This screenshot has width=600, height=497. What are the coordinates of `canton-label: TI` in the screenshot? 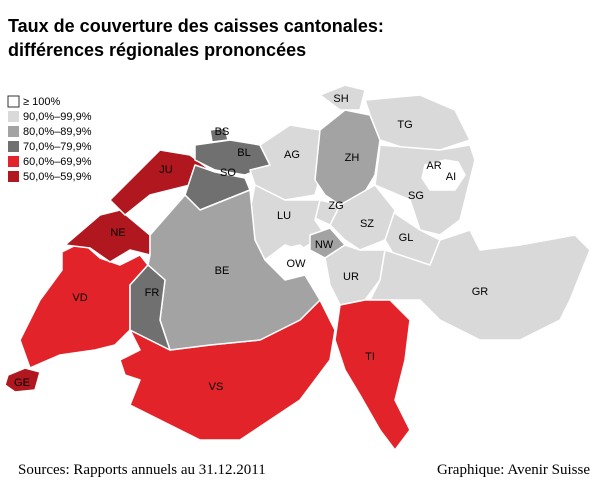 It's located at (370, 357).